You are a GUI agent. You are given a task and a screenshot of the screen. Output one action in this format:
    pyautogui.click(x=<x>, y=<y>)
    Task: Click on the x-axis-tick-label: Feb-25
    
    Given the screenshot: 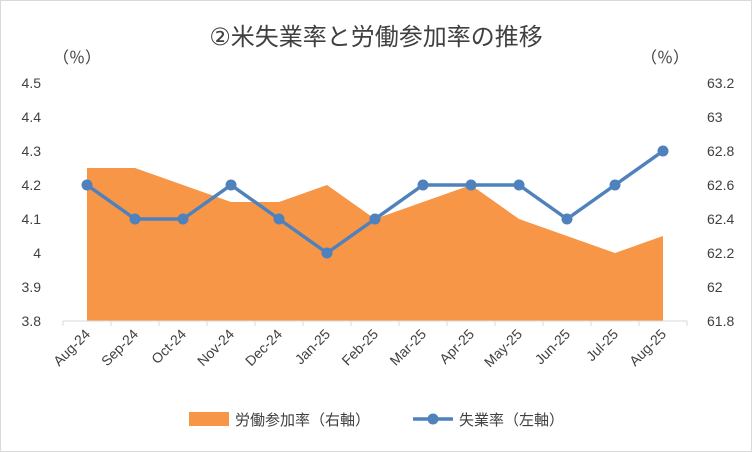 What is the action you would take?
    pyautogui.click(x=359, y=347)
    